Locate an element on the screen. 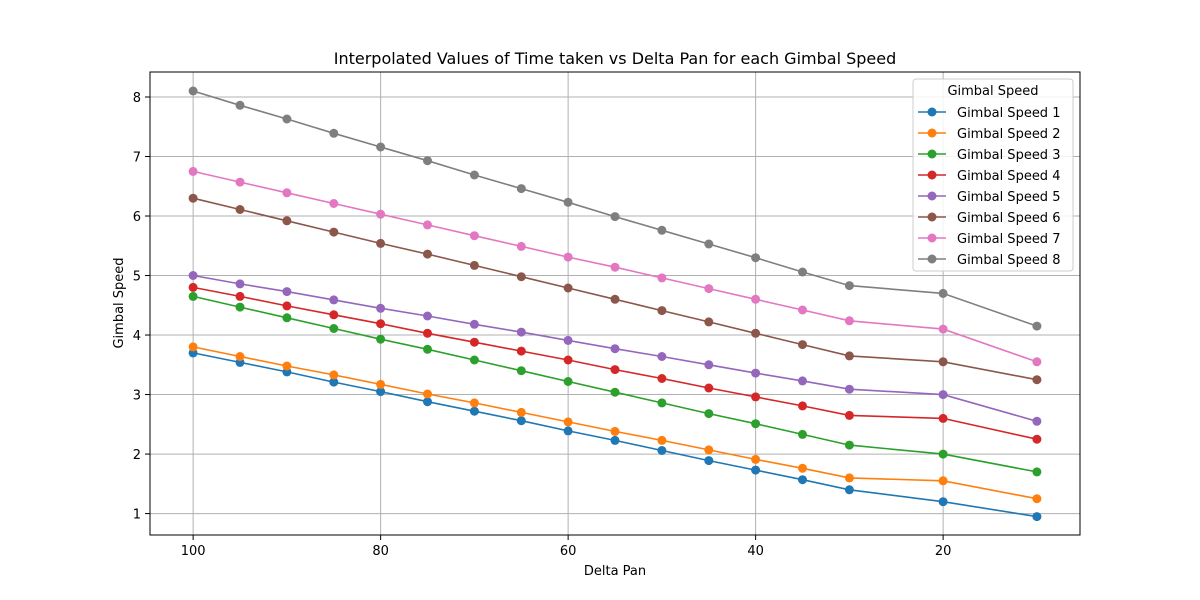  x-tick-label: 20 is located at coordinates (943, 551).